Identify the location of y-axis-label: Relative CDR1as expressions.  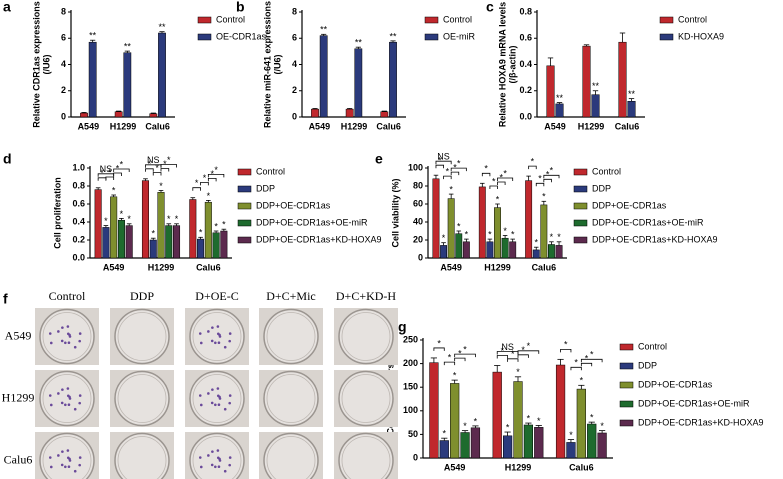
(36, 64).